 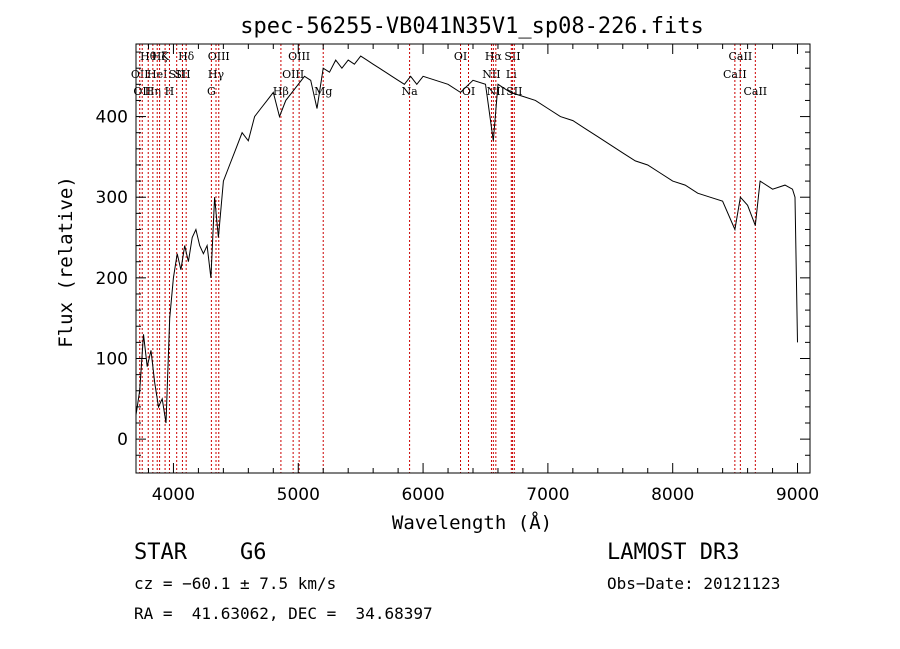 What do you see at coordinates (142, 91) in the screenshot?
I see `vline-label-1: OII` at bounding box center [142, 91].